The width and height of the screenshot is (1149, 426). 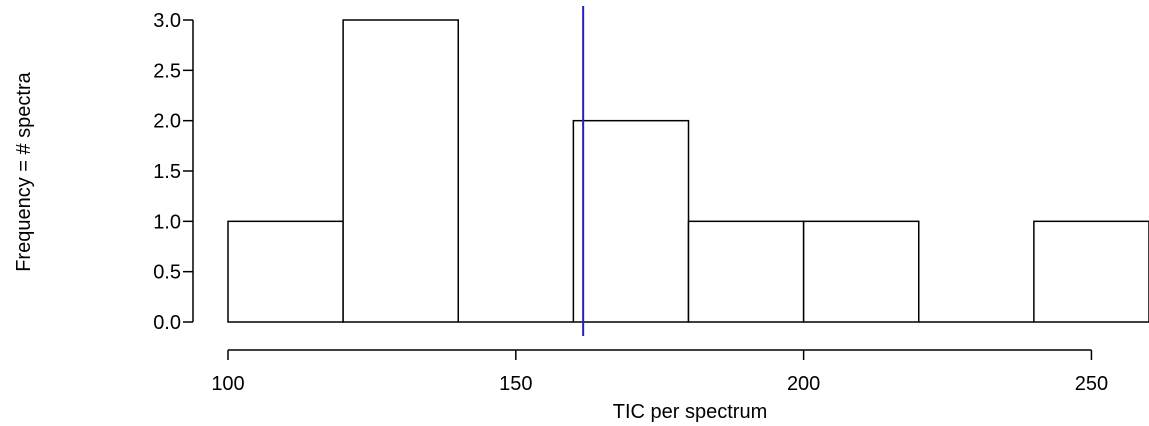 What do you see at coordinates (803, 384) in the screenshot?
I see `x-tick-label: 200` at bounding box center [803, 384].